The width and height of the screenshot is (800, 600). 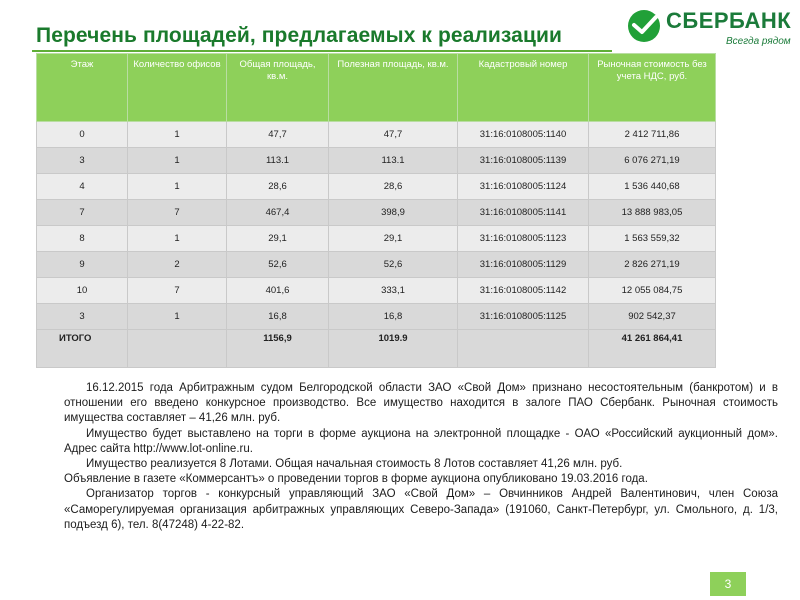 I want to click on floor-cell: 4, so click(x=82, y=186).